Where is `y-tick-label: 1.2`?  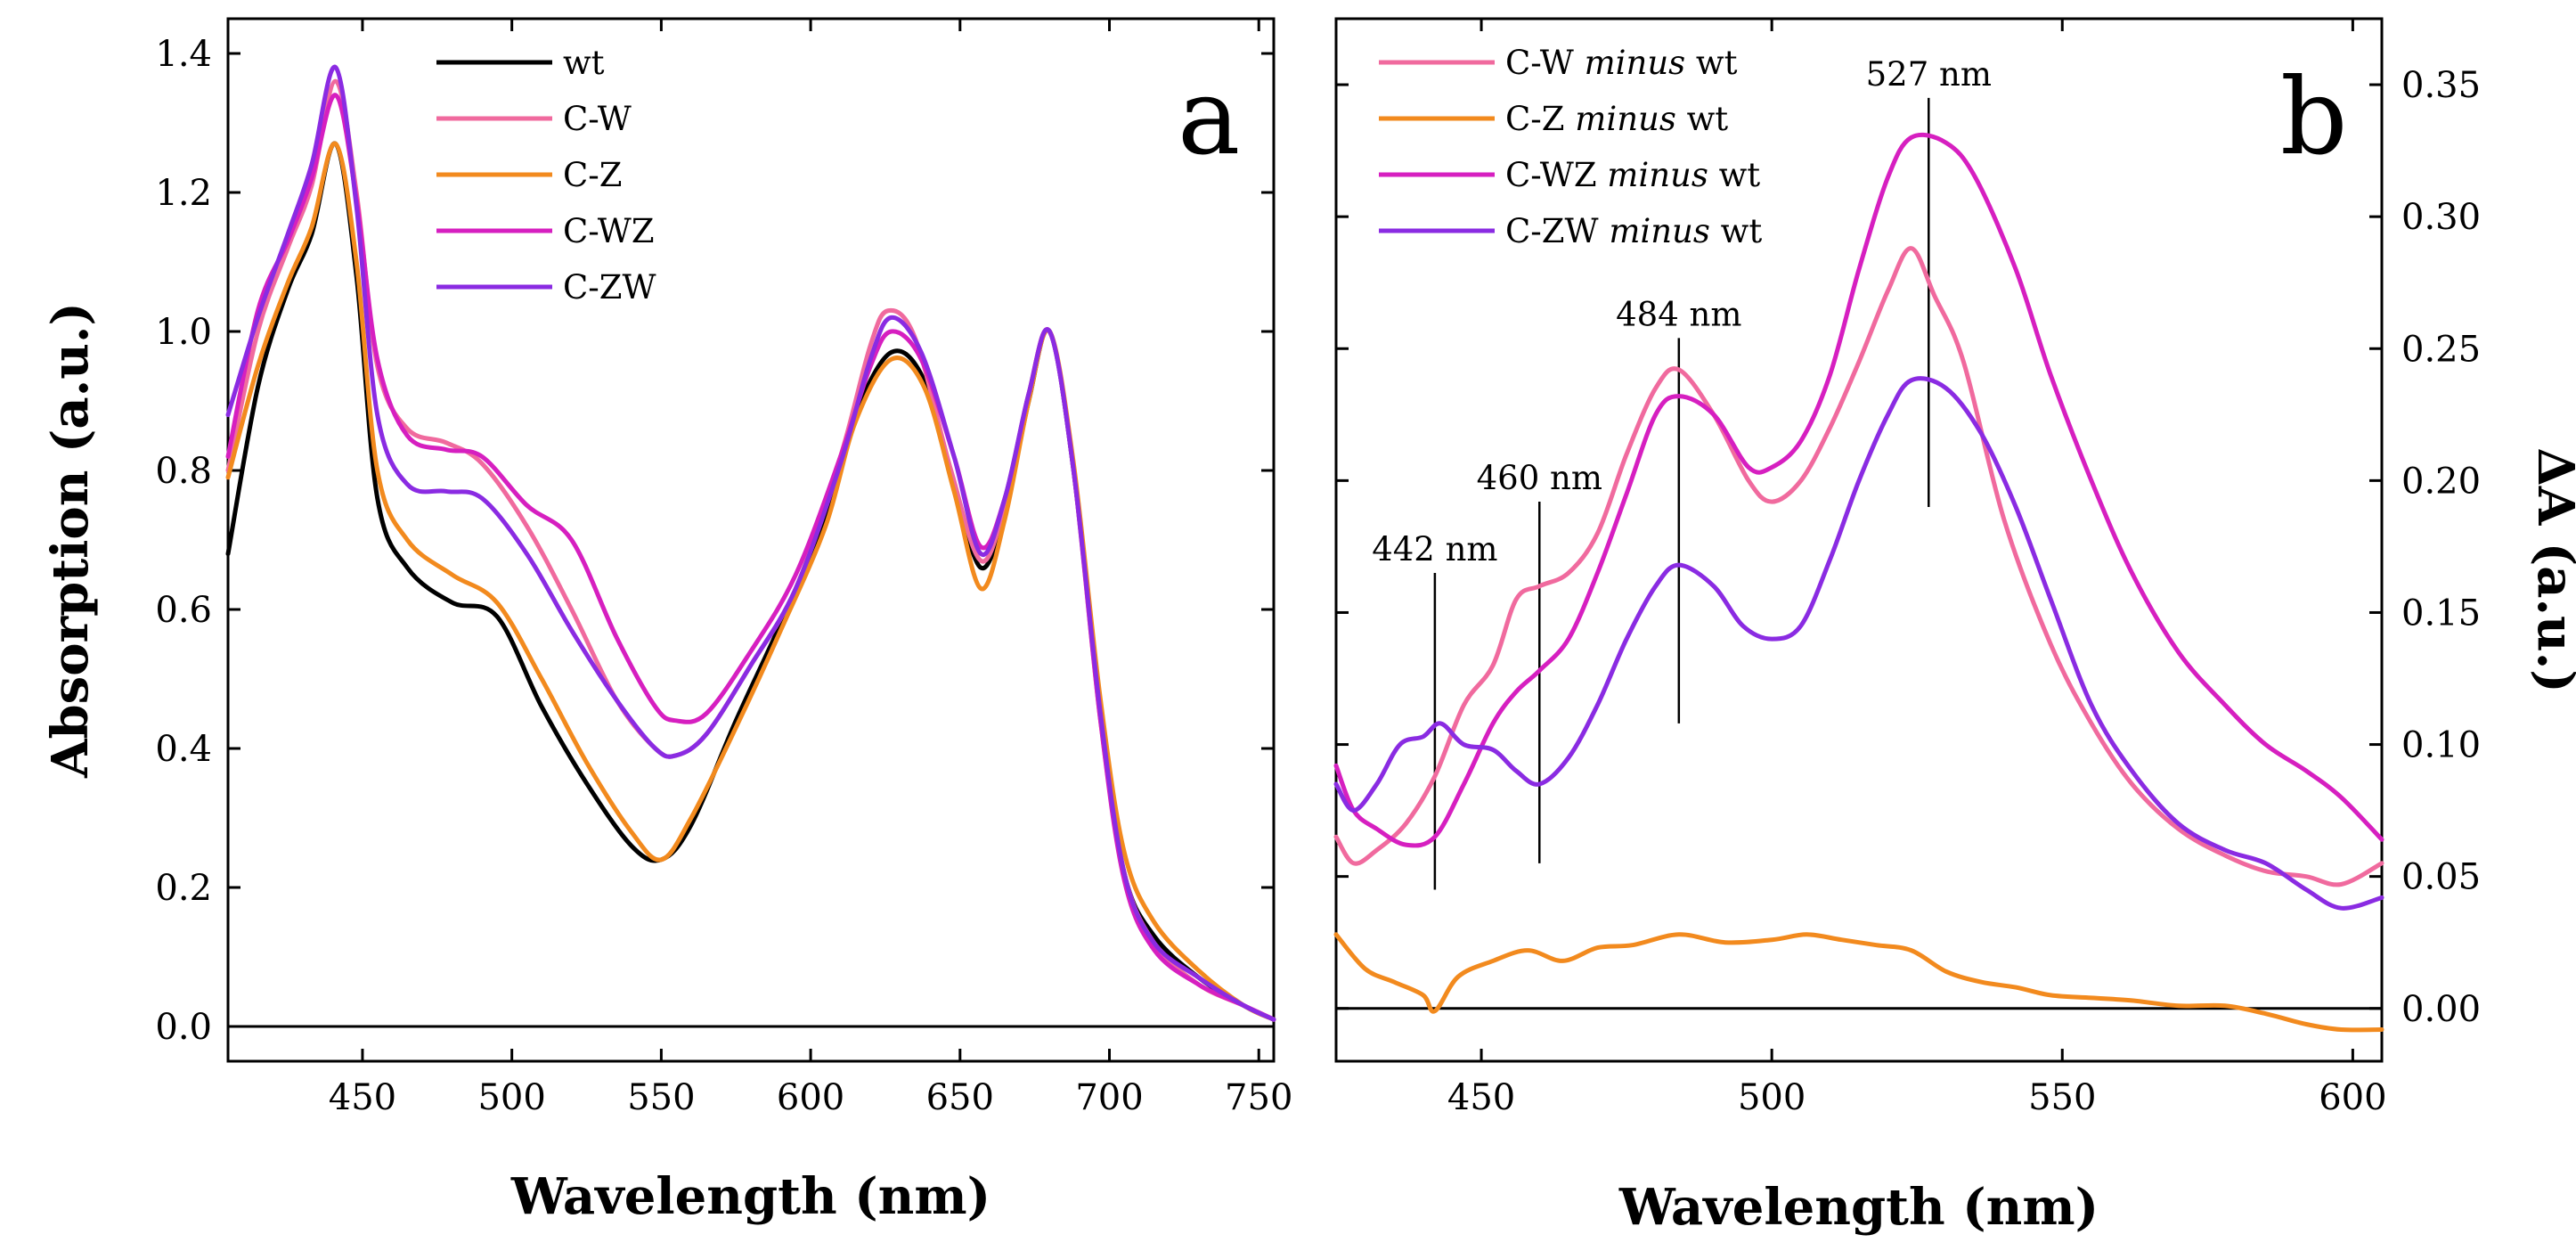
y-tick-label: 1.2 is located at coordinates (184, 193).